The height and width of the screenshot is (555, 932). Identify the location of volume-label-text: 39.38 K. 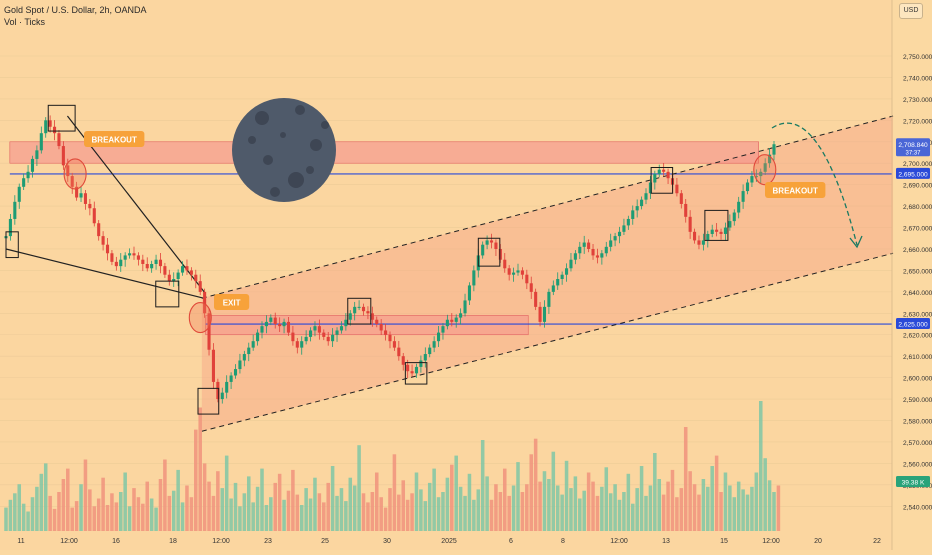
(913, 483).